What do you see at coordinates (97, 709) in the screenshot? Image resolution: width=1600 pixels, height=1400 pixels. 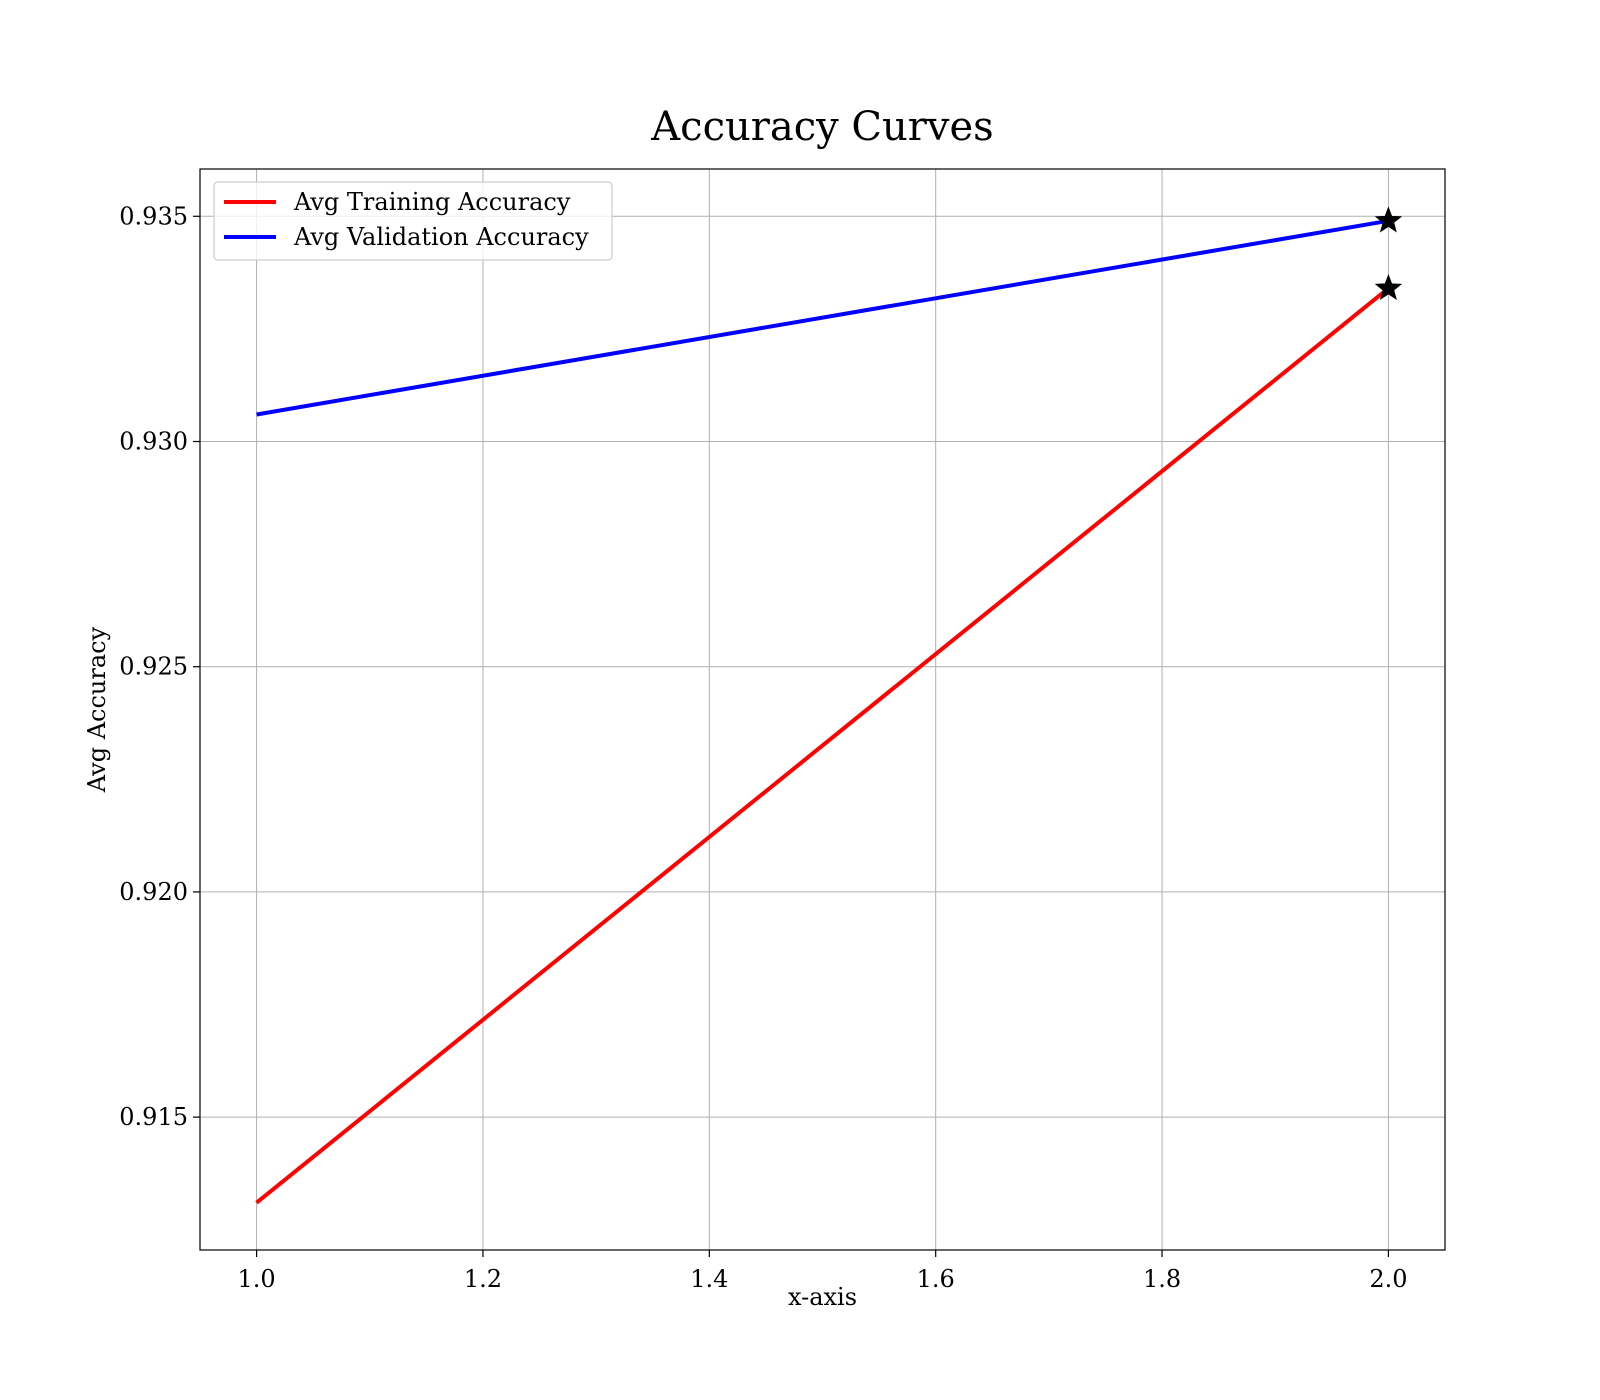 I see `y-axis-label: Avg Accuracy` at bounding box center [97, 709].